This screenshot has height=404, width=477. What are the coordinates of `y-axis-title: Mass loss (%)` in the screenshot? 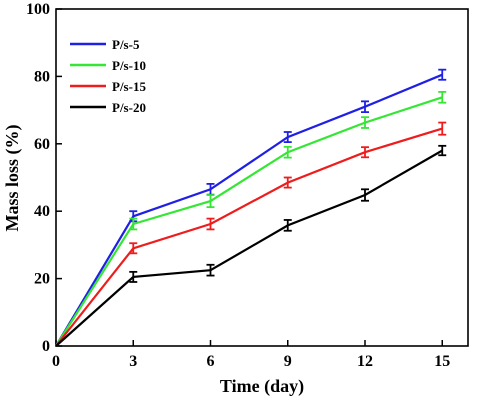 It's located at (12, 177).